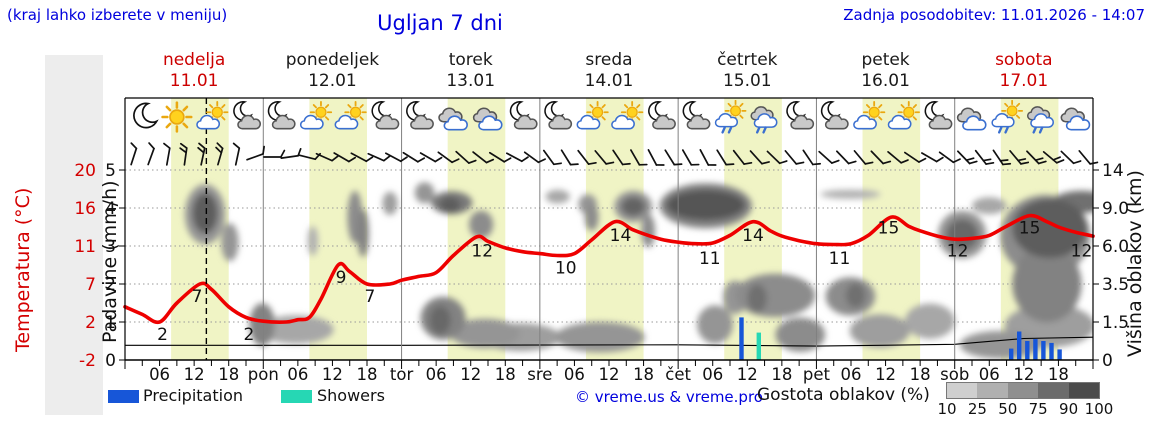  I want to click on density-cell, so click(992, 390).